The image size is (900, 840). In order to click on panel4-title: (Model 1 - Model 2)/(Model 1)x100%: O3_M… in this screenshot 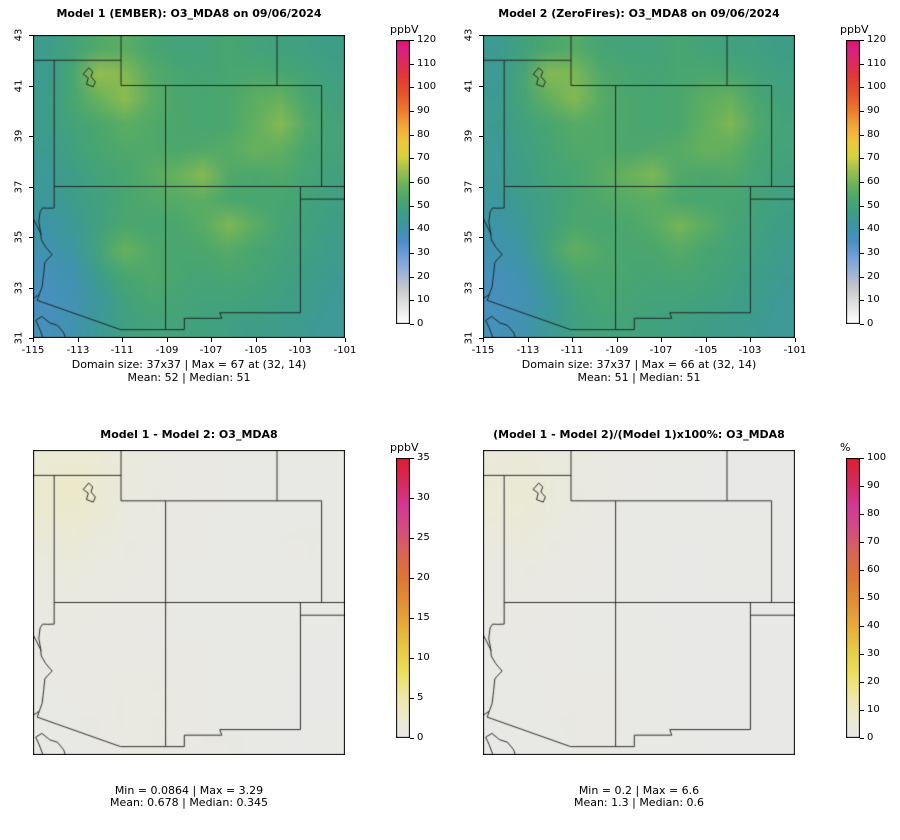, I will do `click(639, 434)`.